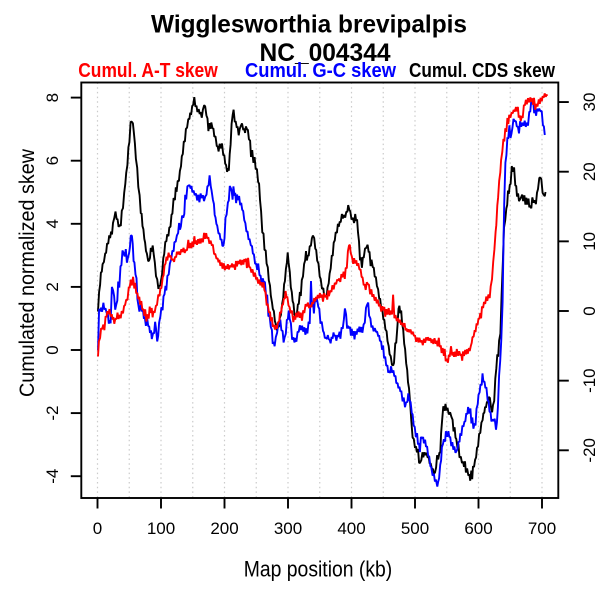 The height and width of the screenshot is (600, 600). Describe the element at coordinates (589, 450) in the screenshot. I see `svg-text: -20` at that location.